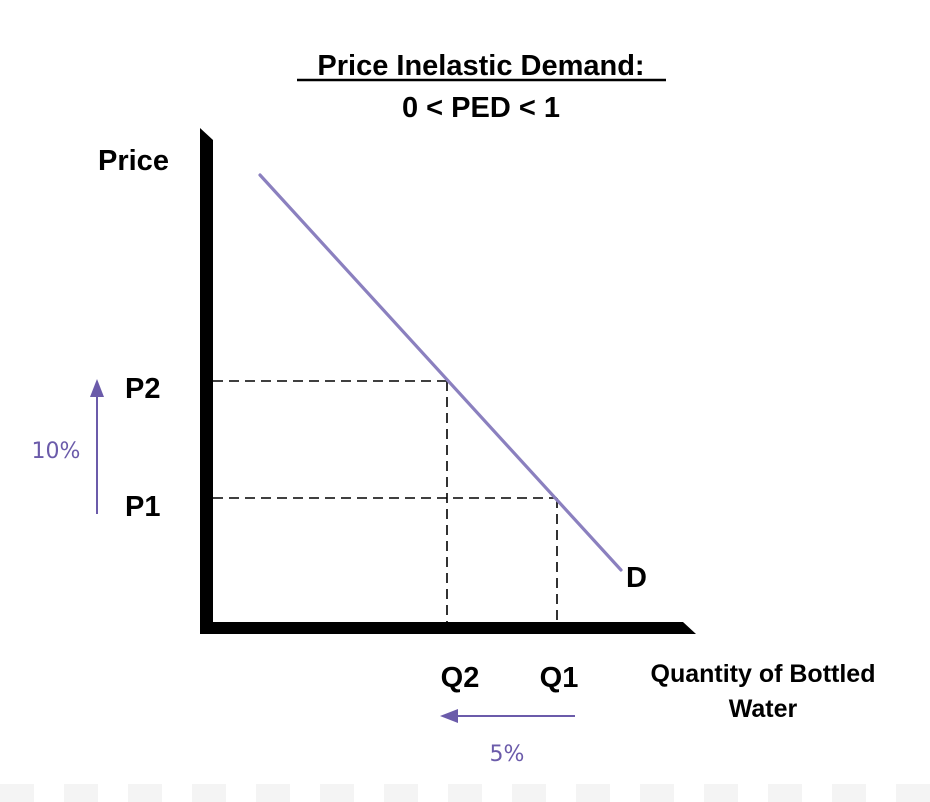 This screenshot has height=802, width=930. What do you see at coordinates (559, 678) in the screenshot?
I see `quantity-label-q1: Q1` at bounding box center [559, 678].